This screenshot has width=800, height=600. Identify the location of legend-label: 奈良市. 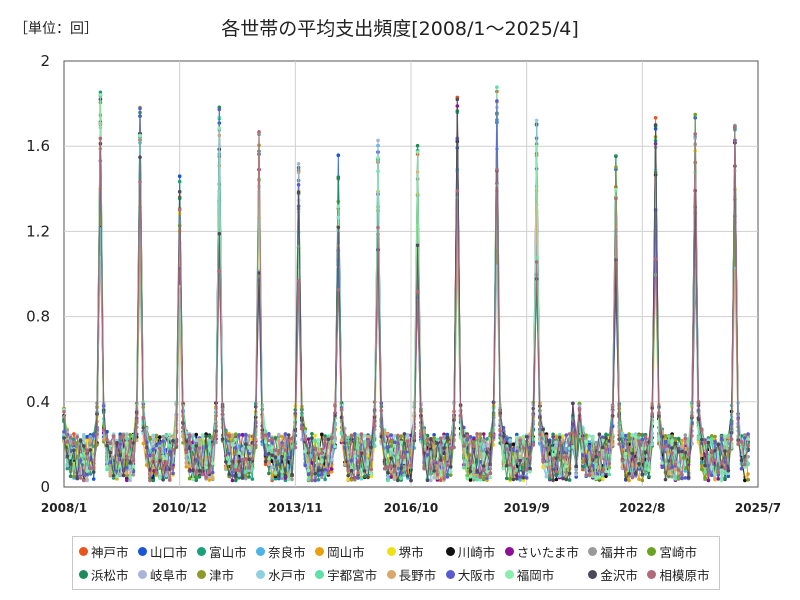
(287, 552).